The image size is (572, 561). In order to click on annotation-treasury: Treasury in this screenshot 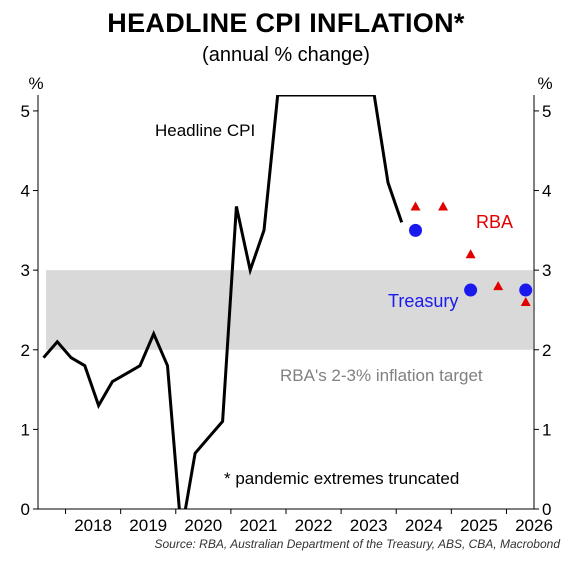, I will do `click(423, 301)`.